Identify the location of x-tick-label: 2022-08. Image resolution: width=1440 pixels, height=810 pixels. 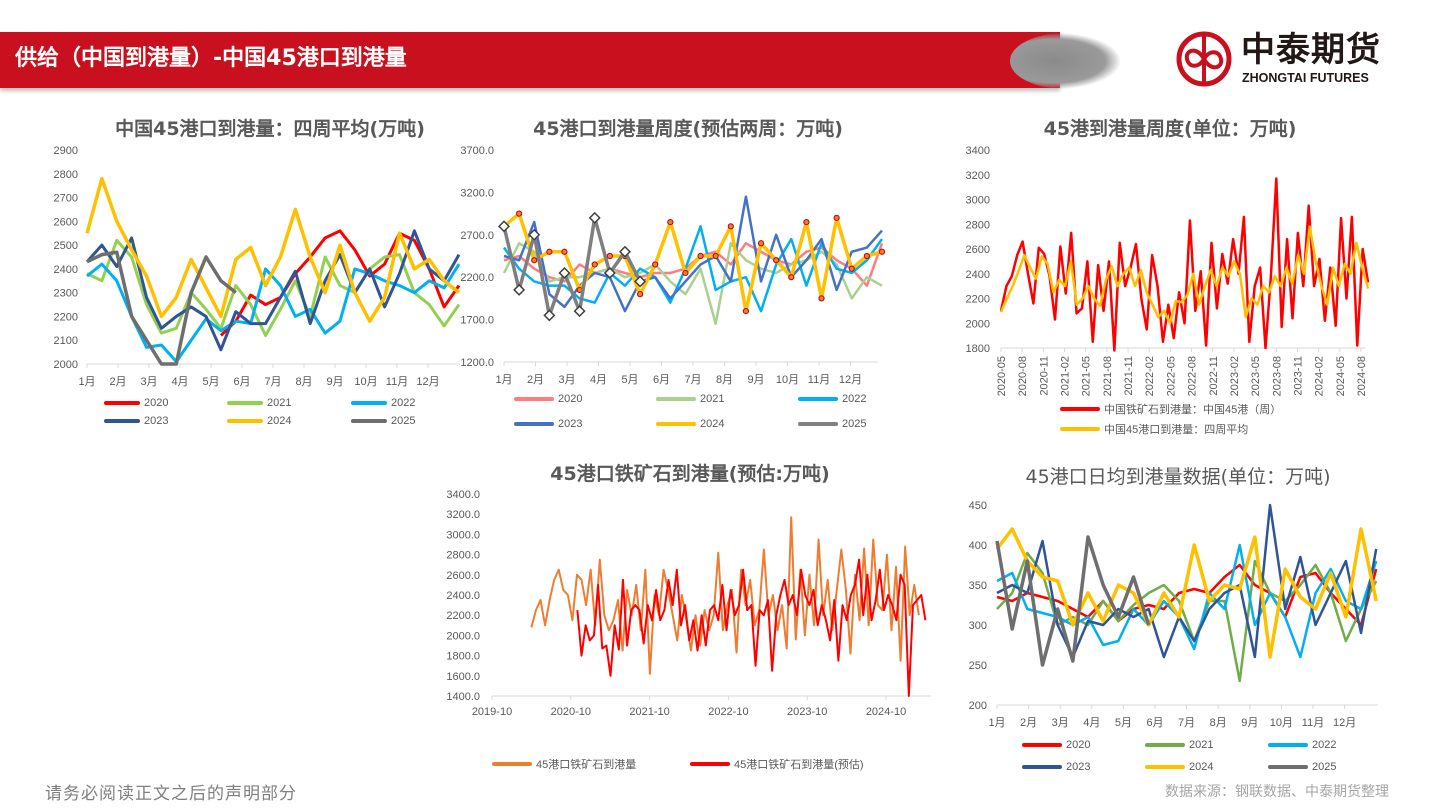
(1193, 376).